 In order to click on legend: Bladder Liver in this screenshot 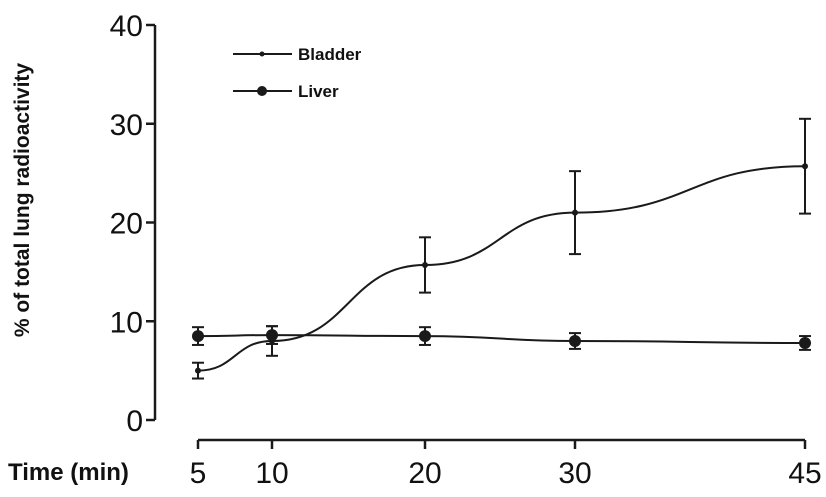, I will do `click(297, 73)`.